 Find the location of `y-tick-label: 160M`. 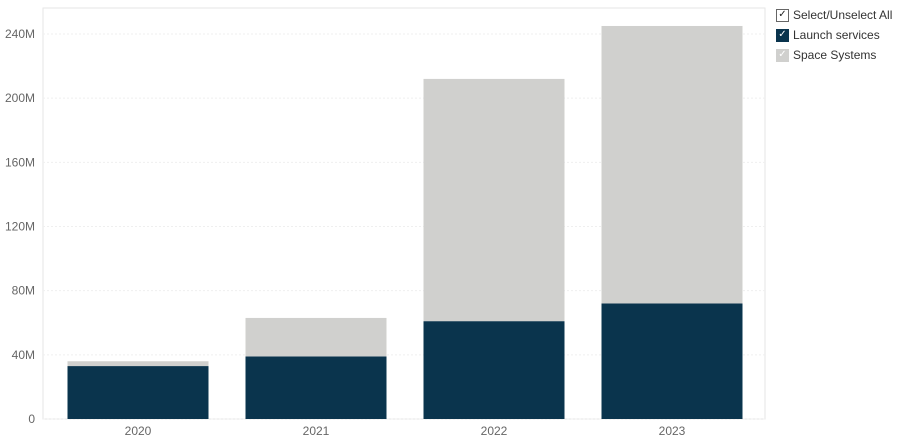

y-tick-label: 160M is located at coordinates (20, 162).